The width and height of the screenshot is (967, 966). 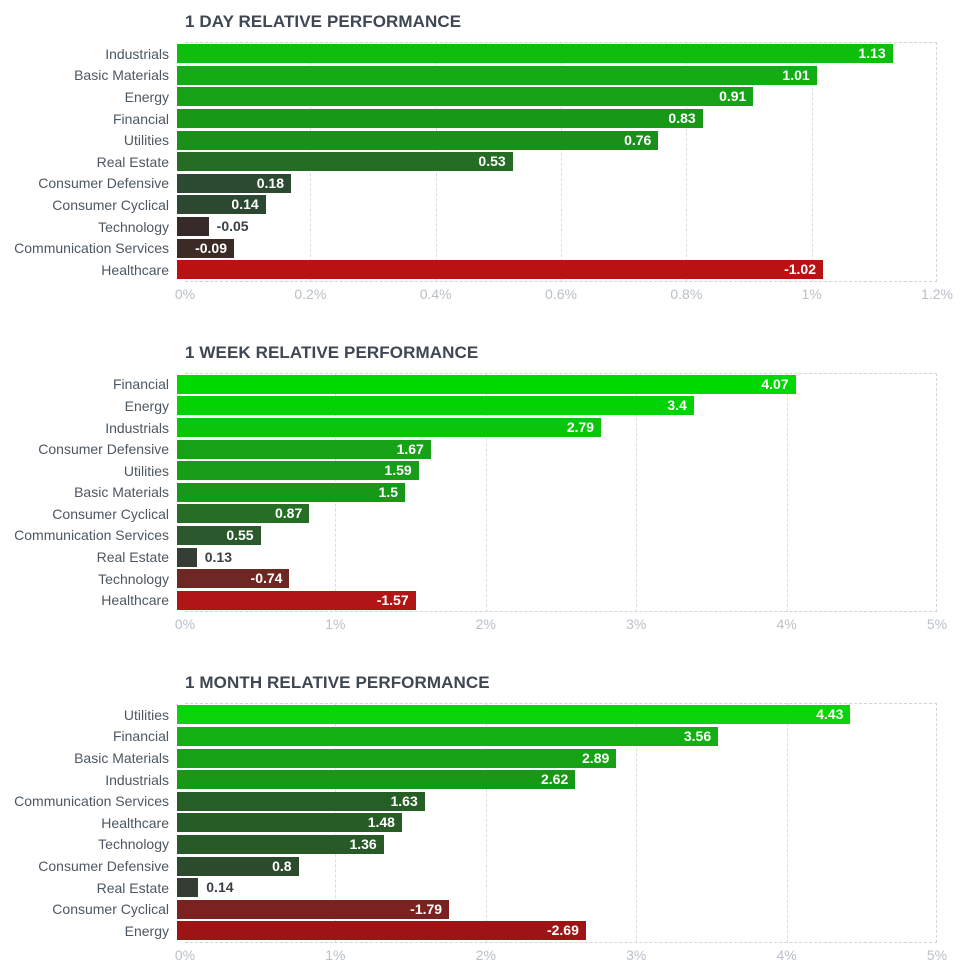 I want to click on bar: 0.8, so click(x=238, y=866).